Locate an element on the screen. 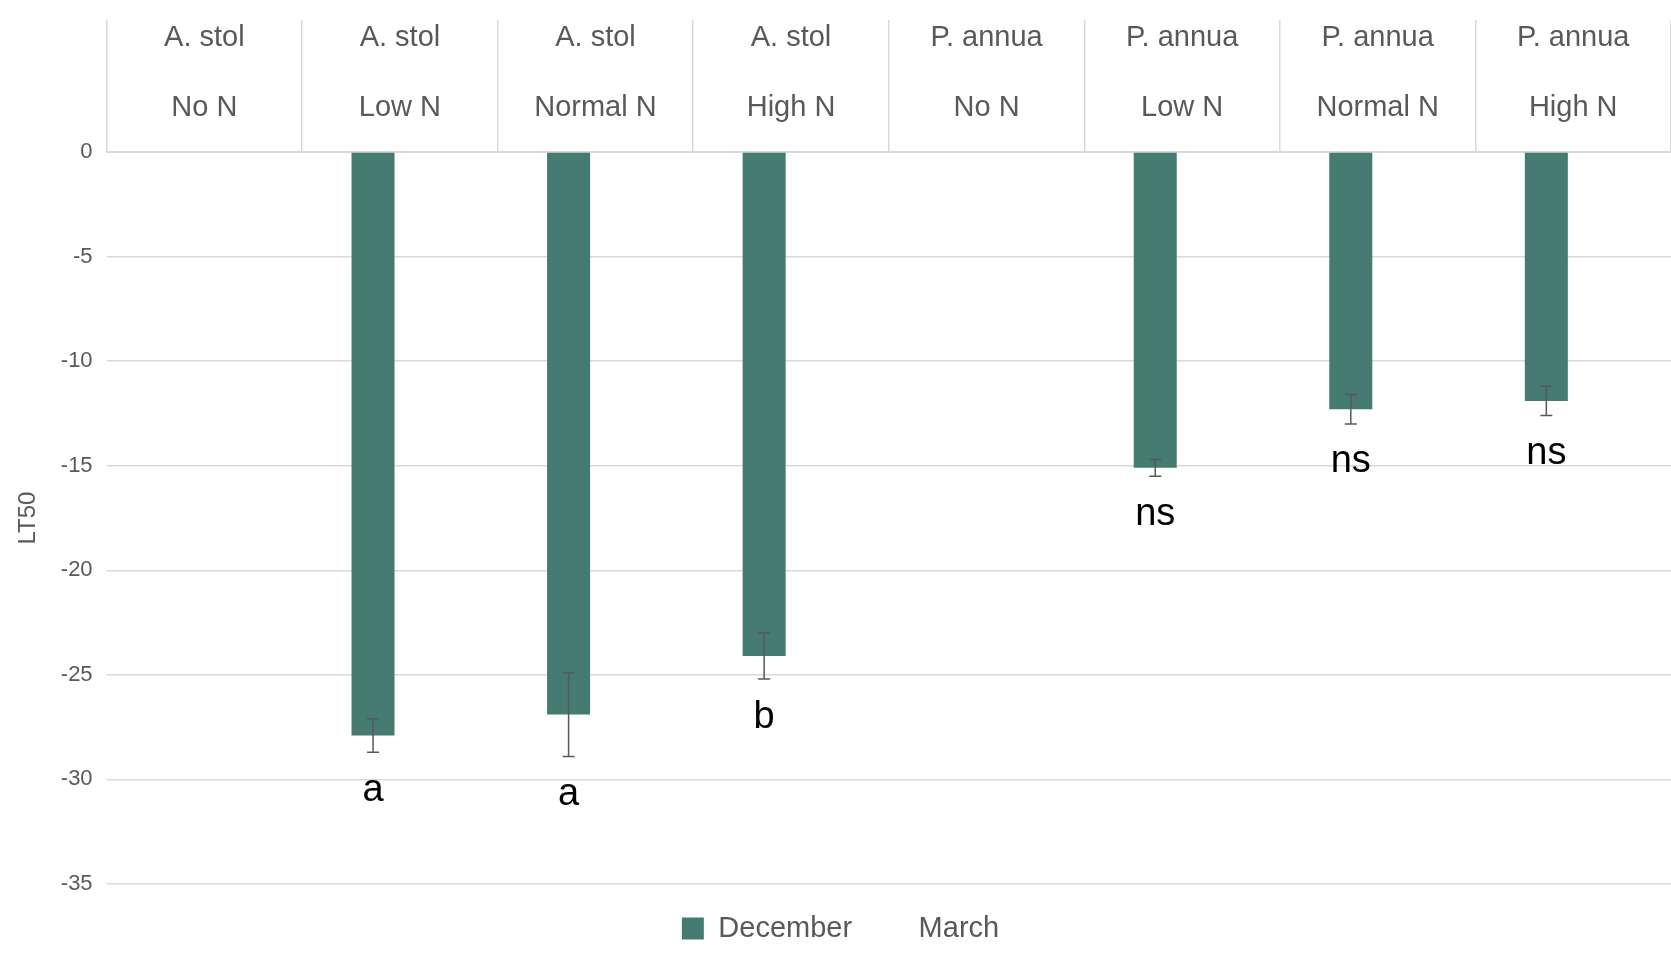 This screenshot has width=1671, height=953. category-label: P. annua Normal N is located at coordinates (1377, 71).